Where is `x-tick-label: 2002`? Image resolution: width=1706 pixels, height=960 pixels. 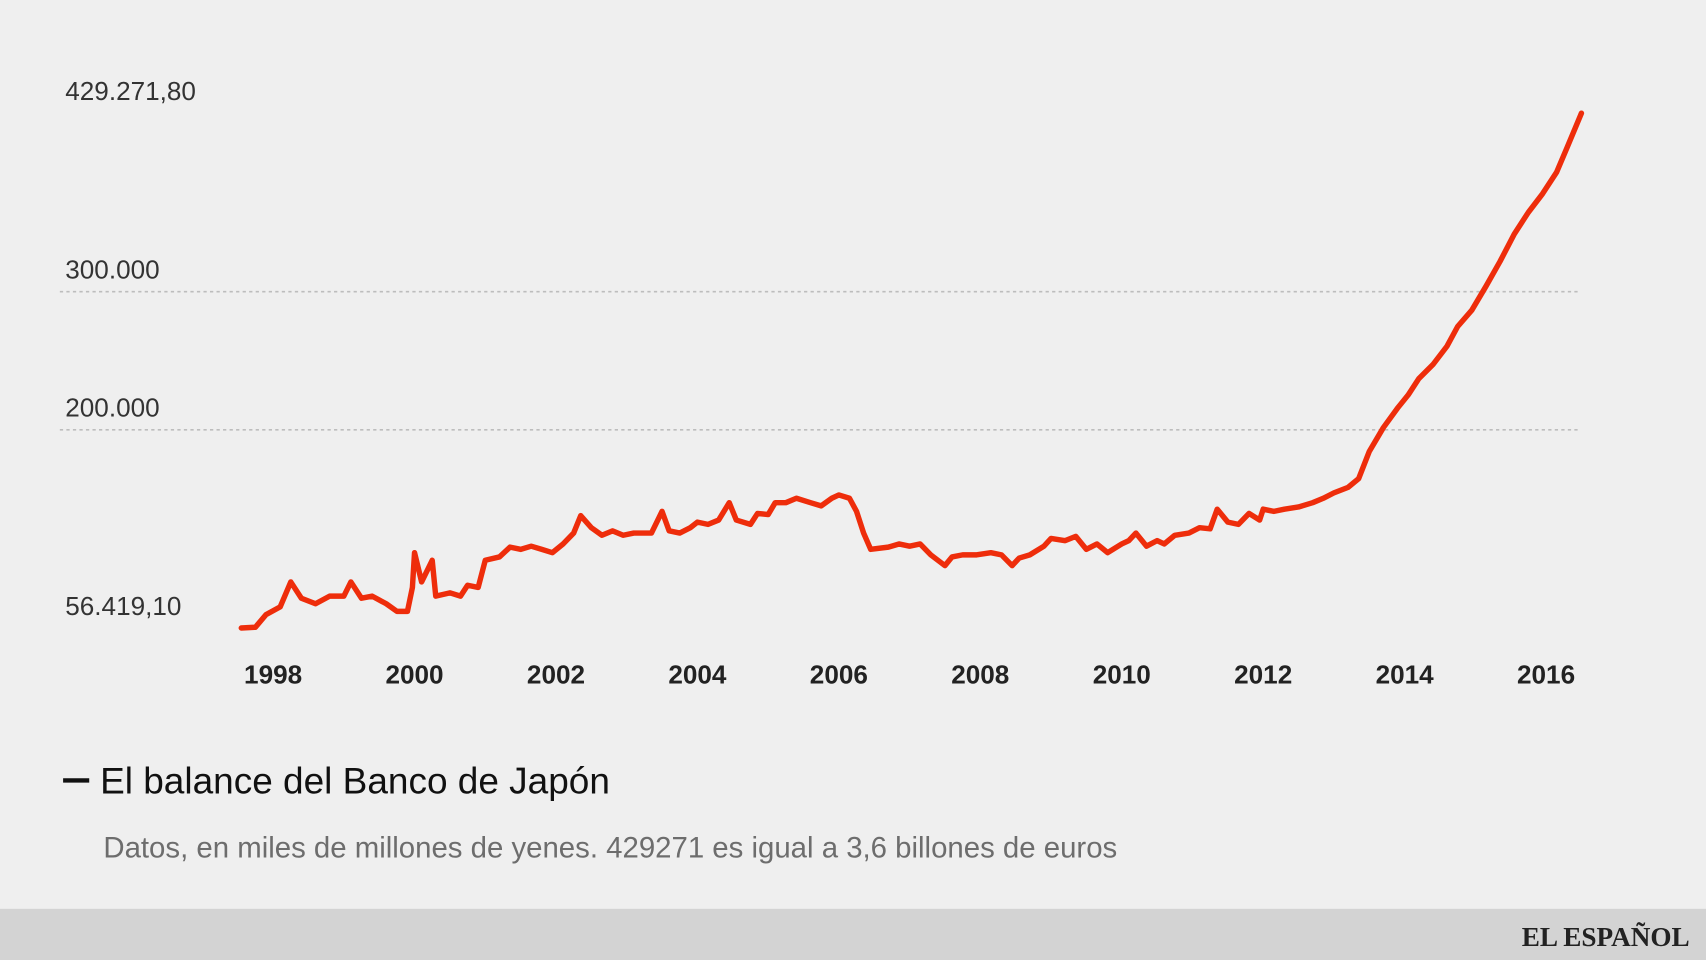
x-tick-label: 2002 is located at coordinates (556, 675).